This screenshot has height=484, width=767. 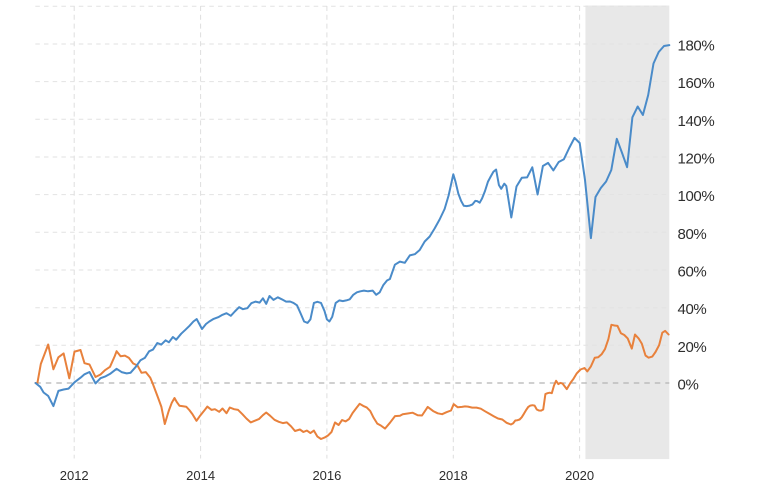 I want to click on svg-text: 180%, so click(x=696, y=46).